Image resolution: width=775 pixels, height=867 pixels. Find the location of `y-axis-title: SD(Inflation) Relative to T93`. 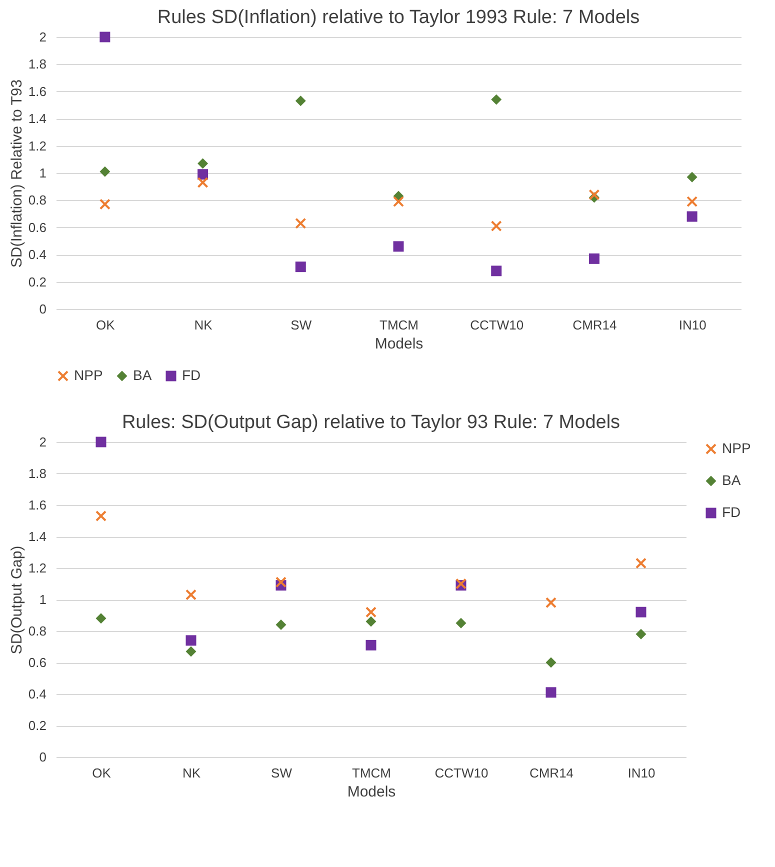

y-axis-title: SD(Inflation) Relative to T93 is located at coordinates (17, 173).